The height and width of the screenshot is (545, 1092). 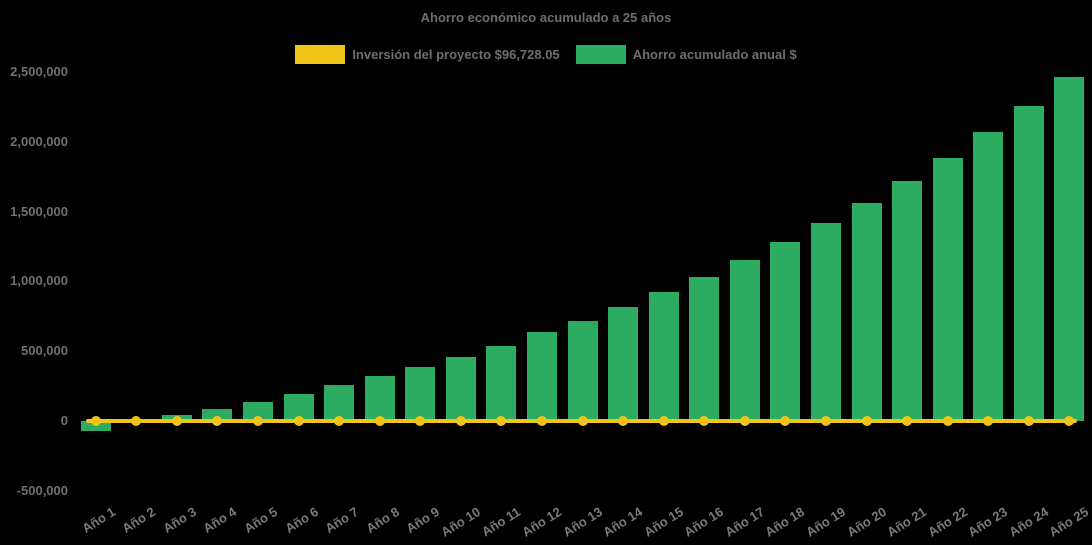 What do you see at coordinates (546, 17) in the screenshot?
I see `chart-title: Ahorro económico acumulado a 25 años` at bounding box center [546, 17].